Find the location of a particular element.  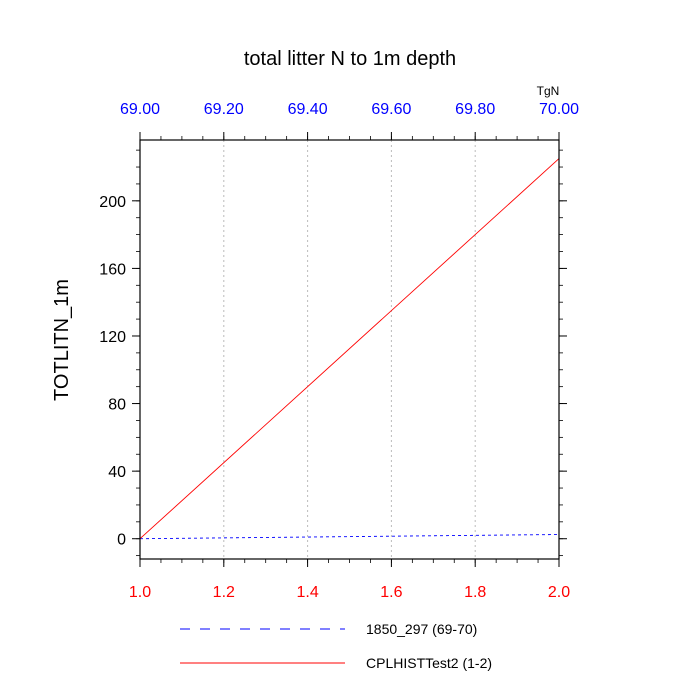

y-tick-label: 80 is located at coordinates (117, 405).